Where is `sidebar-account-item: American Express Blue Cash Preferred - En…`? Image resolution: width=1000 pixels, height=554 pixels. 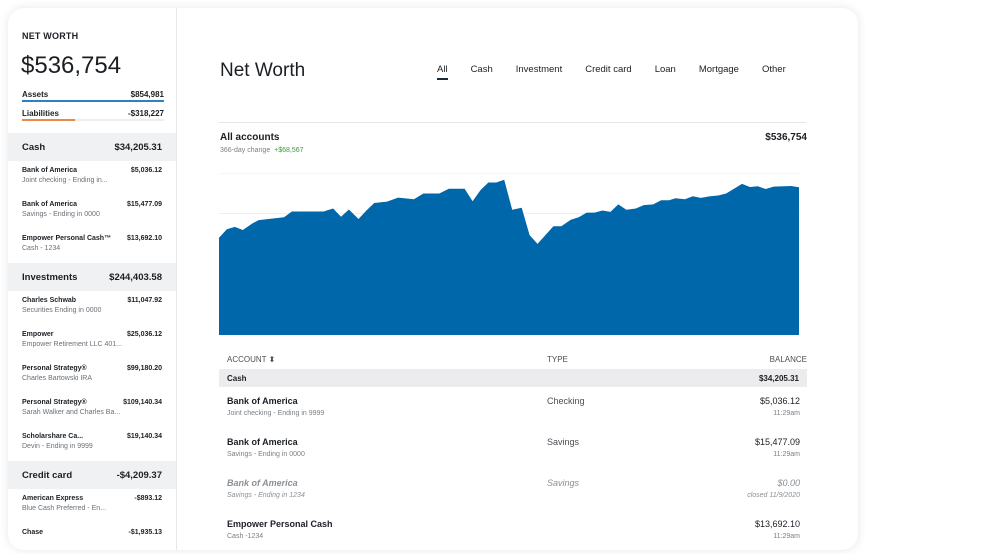
sidebar-account-item: American Express Blue Cash Preferred - En… is located at coordinates (92, 506).